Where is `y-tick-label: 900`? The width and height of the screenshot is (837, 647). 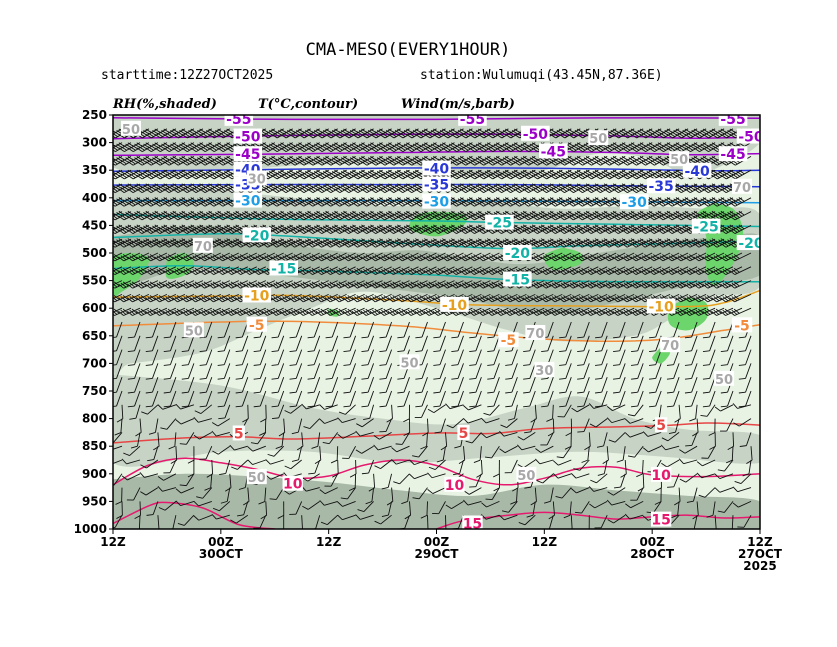 y-tick-label: 900 is located at coordinates (94, 474).